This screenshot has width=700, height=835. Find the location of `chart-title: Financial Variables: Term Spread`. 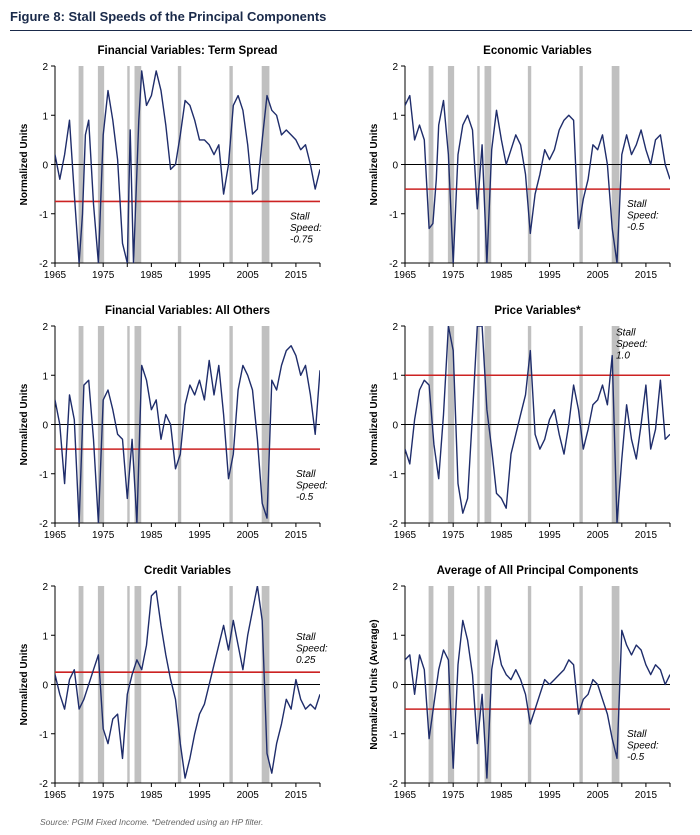

chart-title: Financial Variables: Term Spread is located at coordinates (187, 51).